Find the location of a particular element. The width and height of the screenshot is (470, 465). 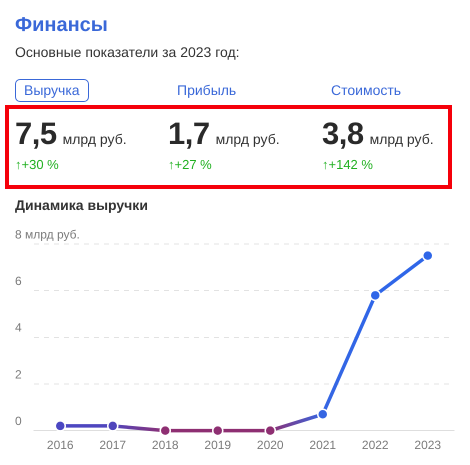

text: Финансы is located at coordinates (61, 25).